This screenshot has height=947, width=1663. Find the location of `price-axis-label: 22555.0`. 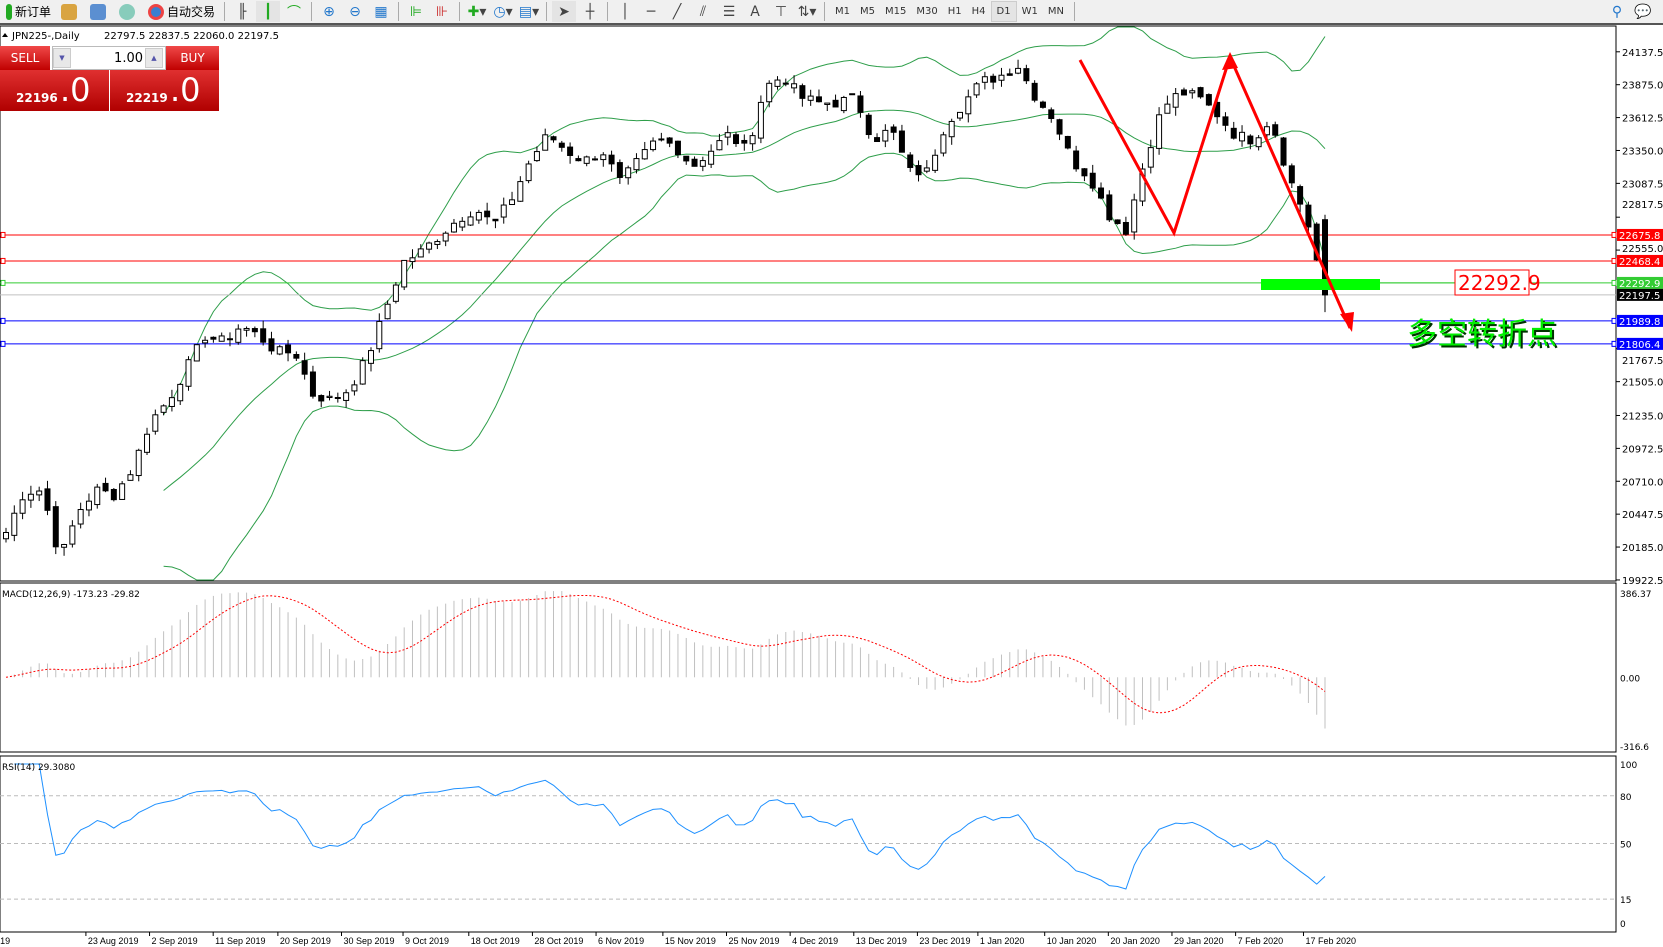

price-axis-label: 22555.0 is located at coordinates (1642, 249).